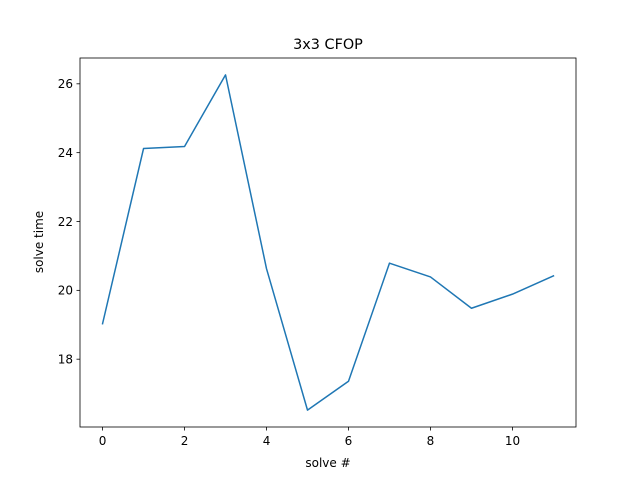 The width and height of the screenshot is (640, 480). What do you see at coordinates (103, 441) in the screenshot?
I see `x-tick-label: 0` at bounding box center [103, 441].